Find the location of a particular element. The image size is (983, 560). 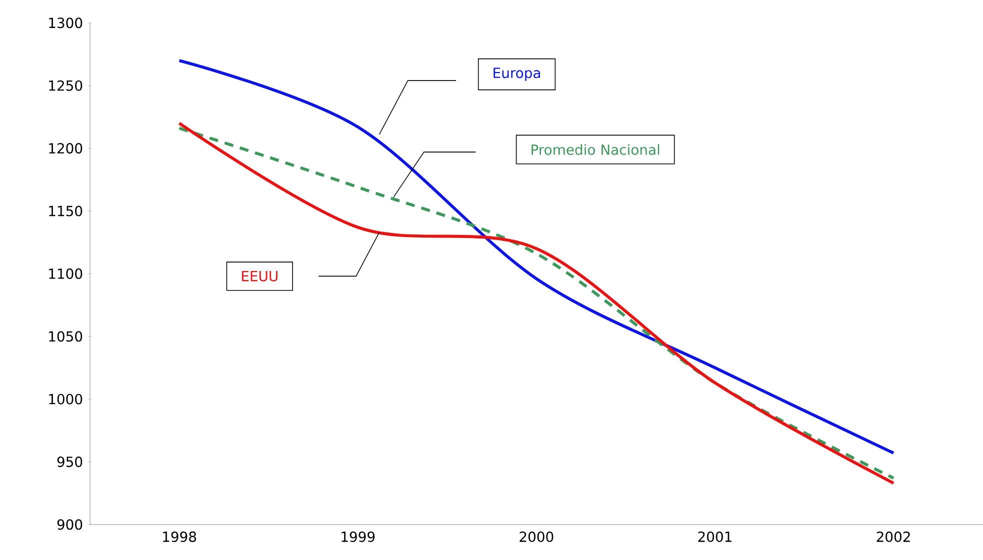

y-tick-label: 1100 is located at coordinates (65, 273).